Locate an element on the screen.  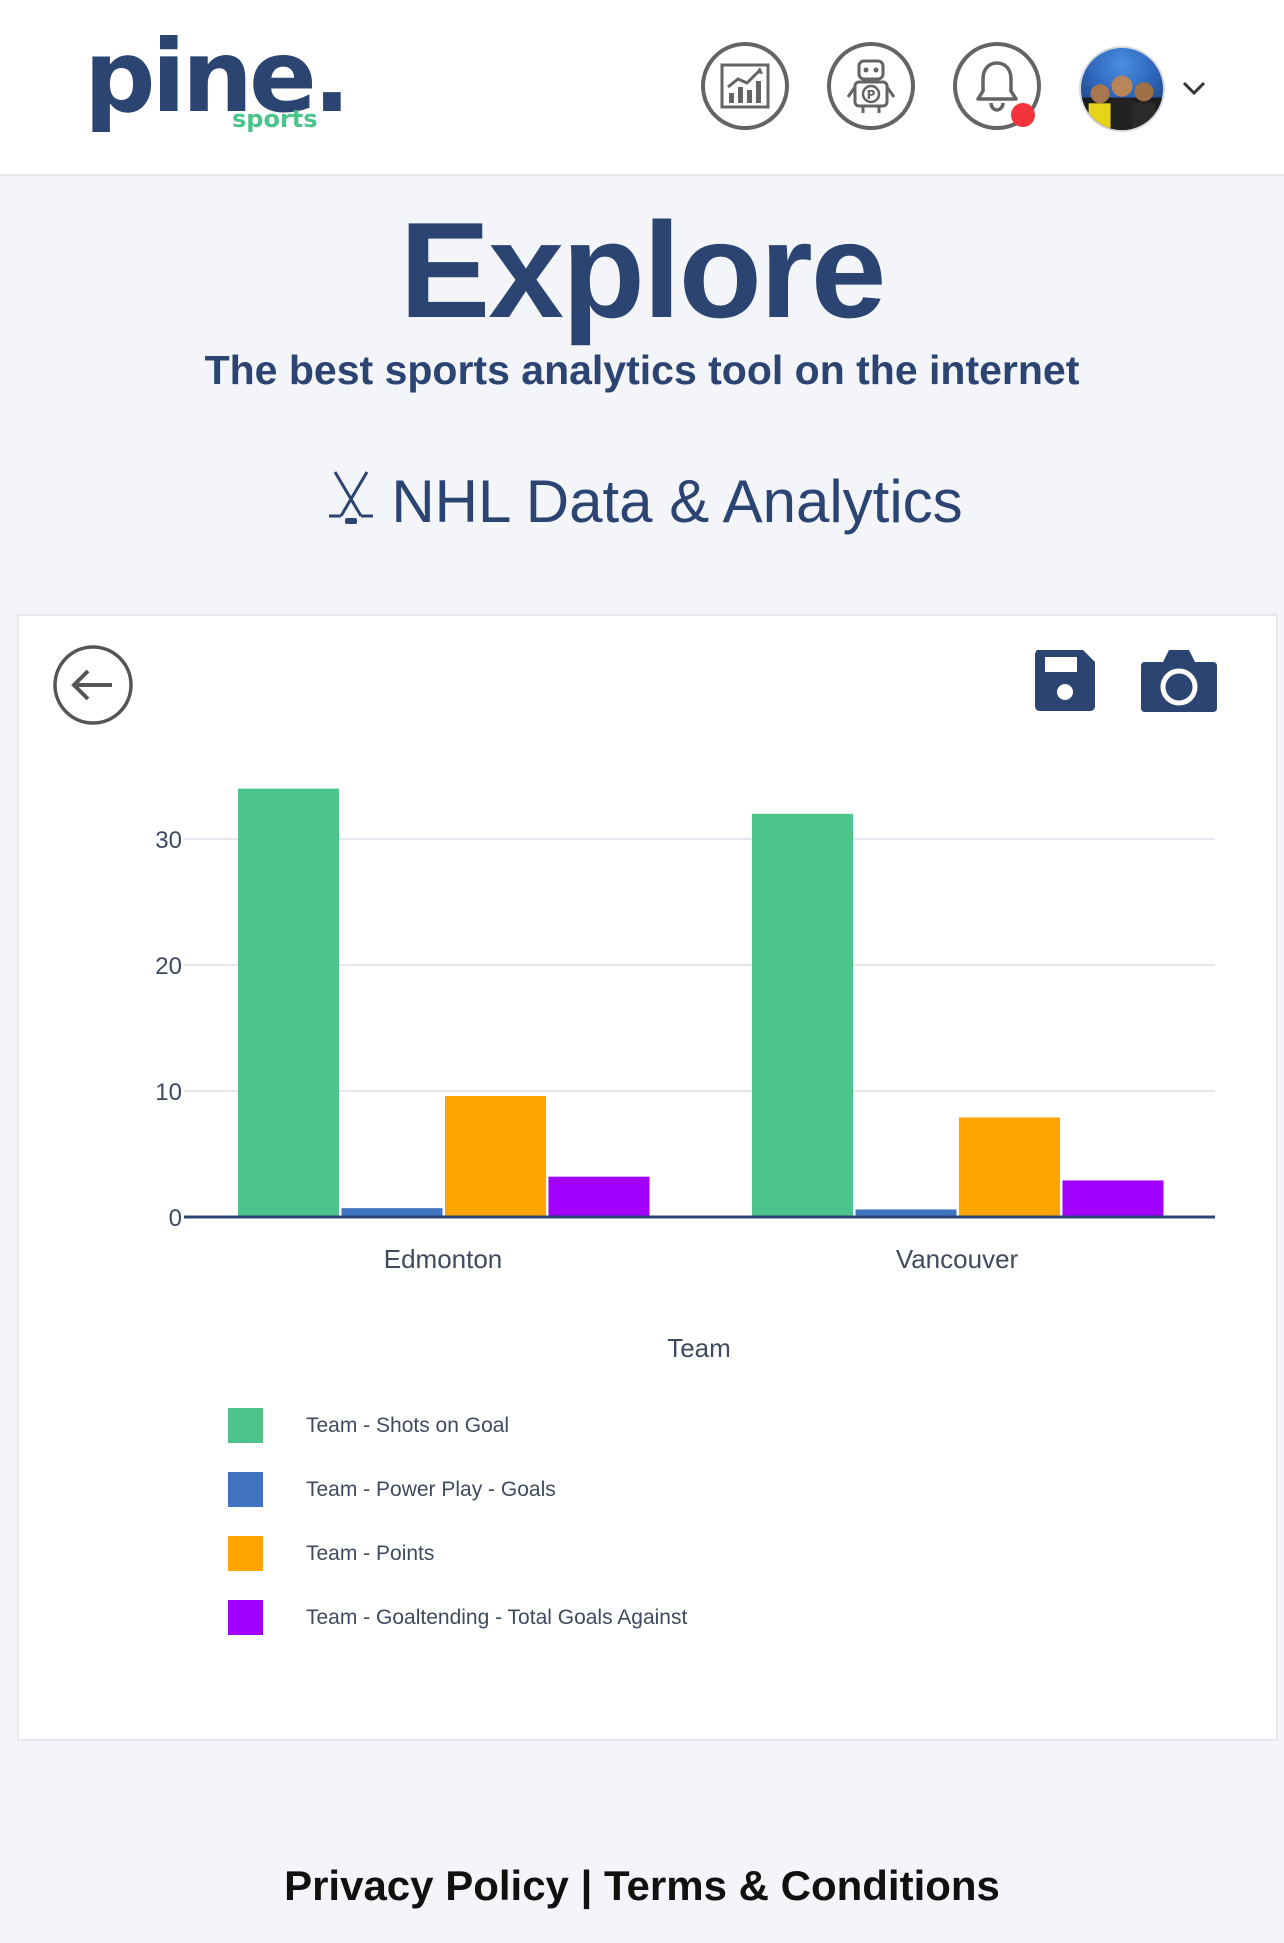
robot-icon: P is located at coordinates (871, 86).